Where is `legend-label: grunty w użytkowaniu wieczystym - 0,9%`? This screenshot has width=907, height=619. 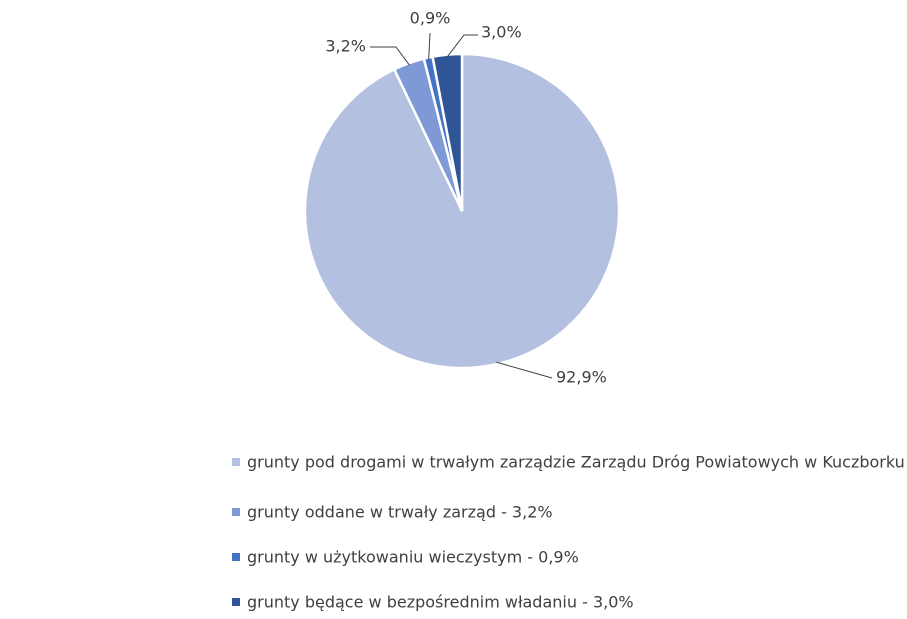 legend-label: grunty w użytkowaniu wieczystym - 0,9% is located at coordinates (413, 557).